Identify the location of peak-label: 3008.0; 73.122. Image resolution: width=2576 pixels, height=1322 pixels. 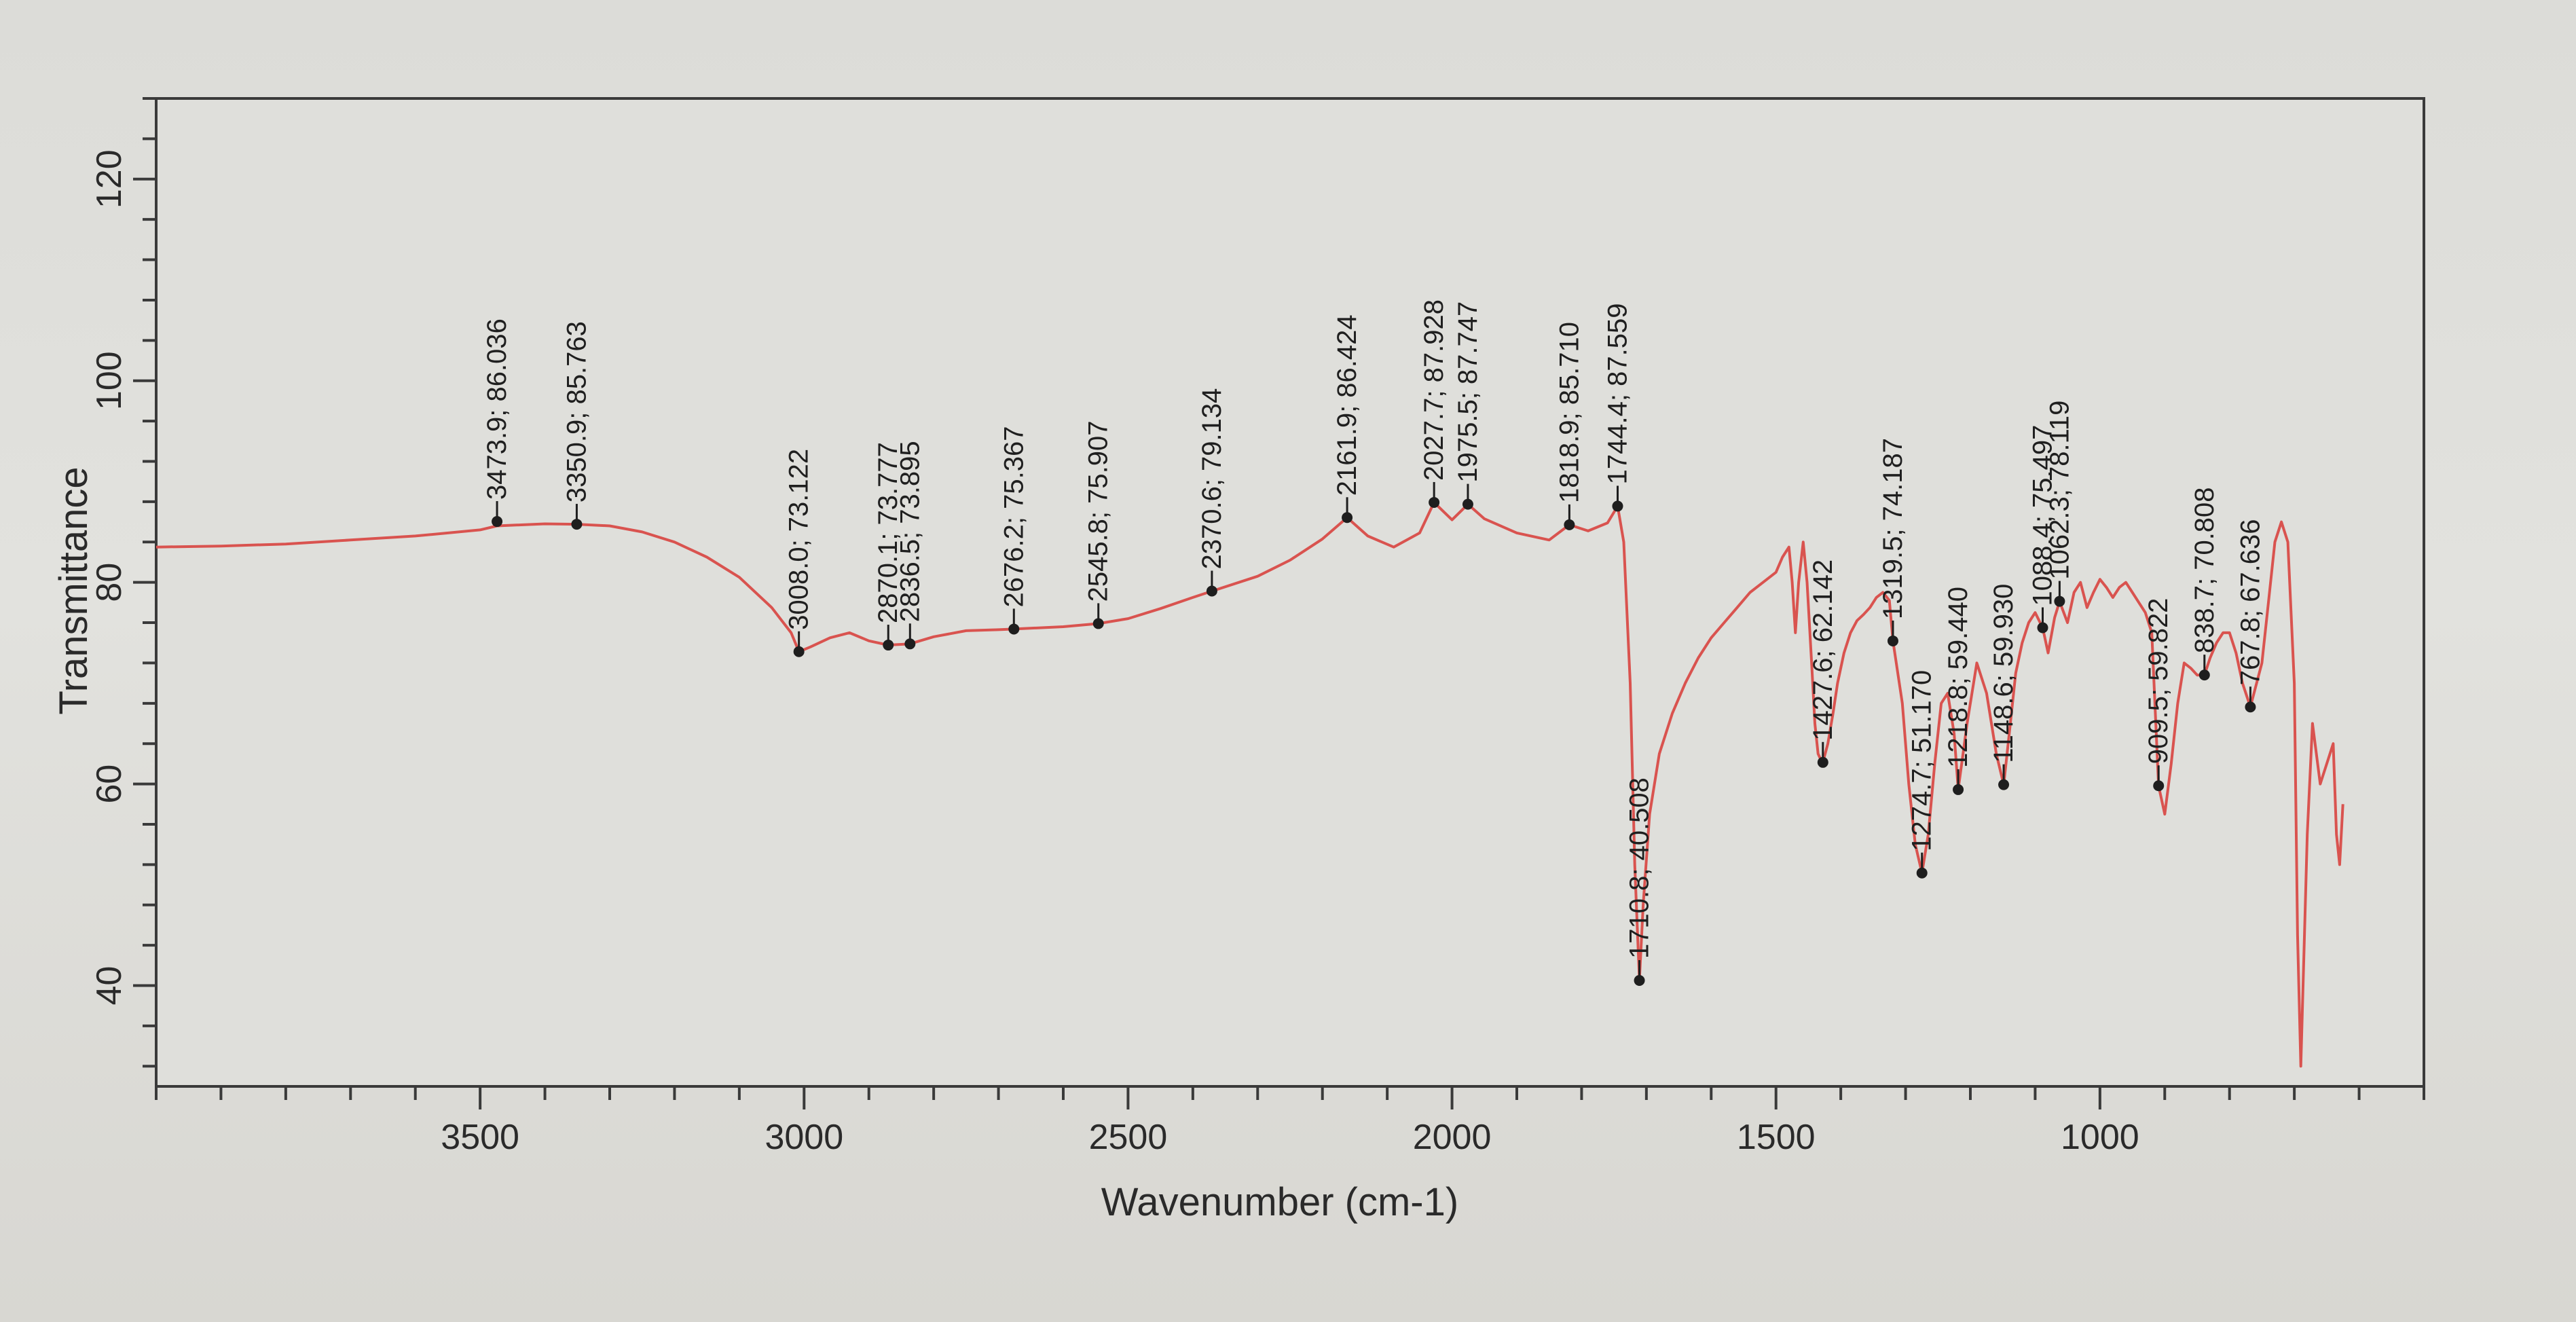
(799, 539).